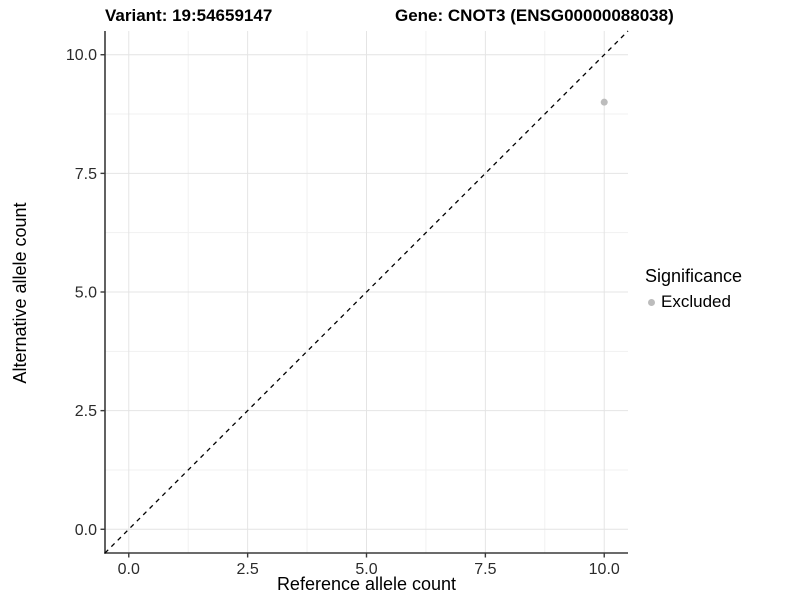  What do you see at coordinates (604, 102) in the screenshot?
I see `data-point` at bounding box center [604, 102].